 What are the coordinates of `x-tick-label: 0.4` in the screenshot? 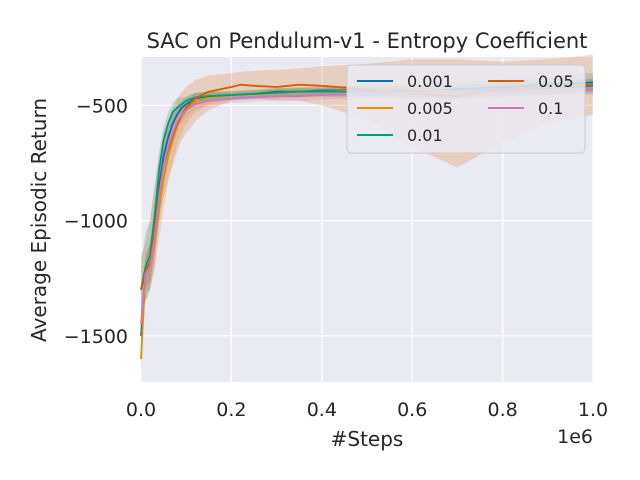 It's located at (322, 410).